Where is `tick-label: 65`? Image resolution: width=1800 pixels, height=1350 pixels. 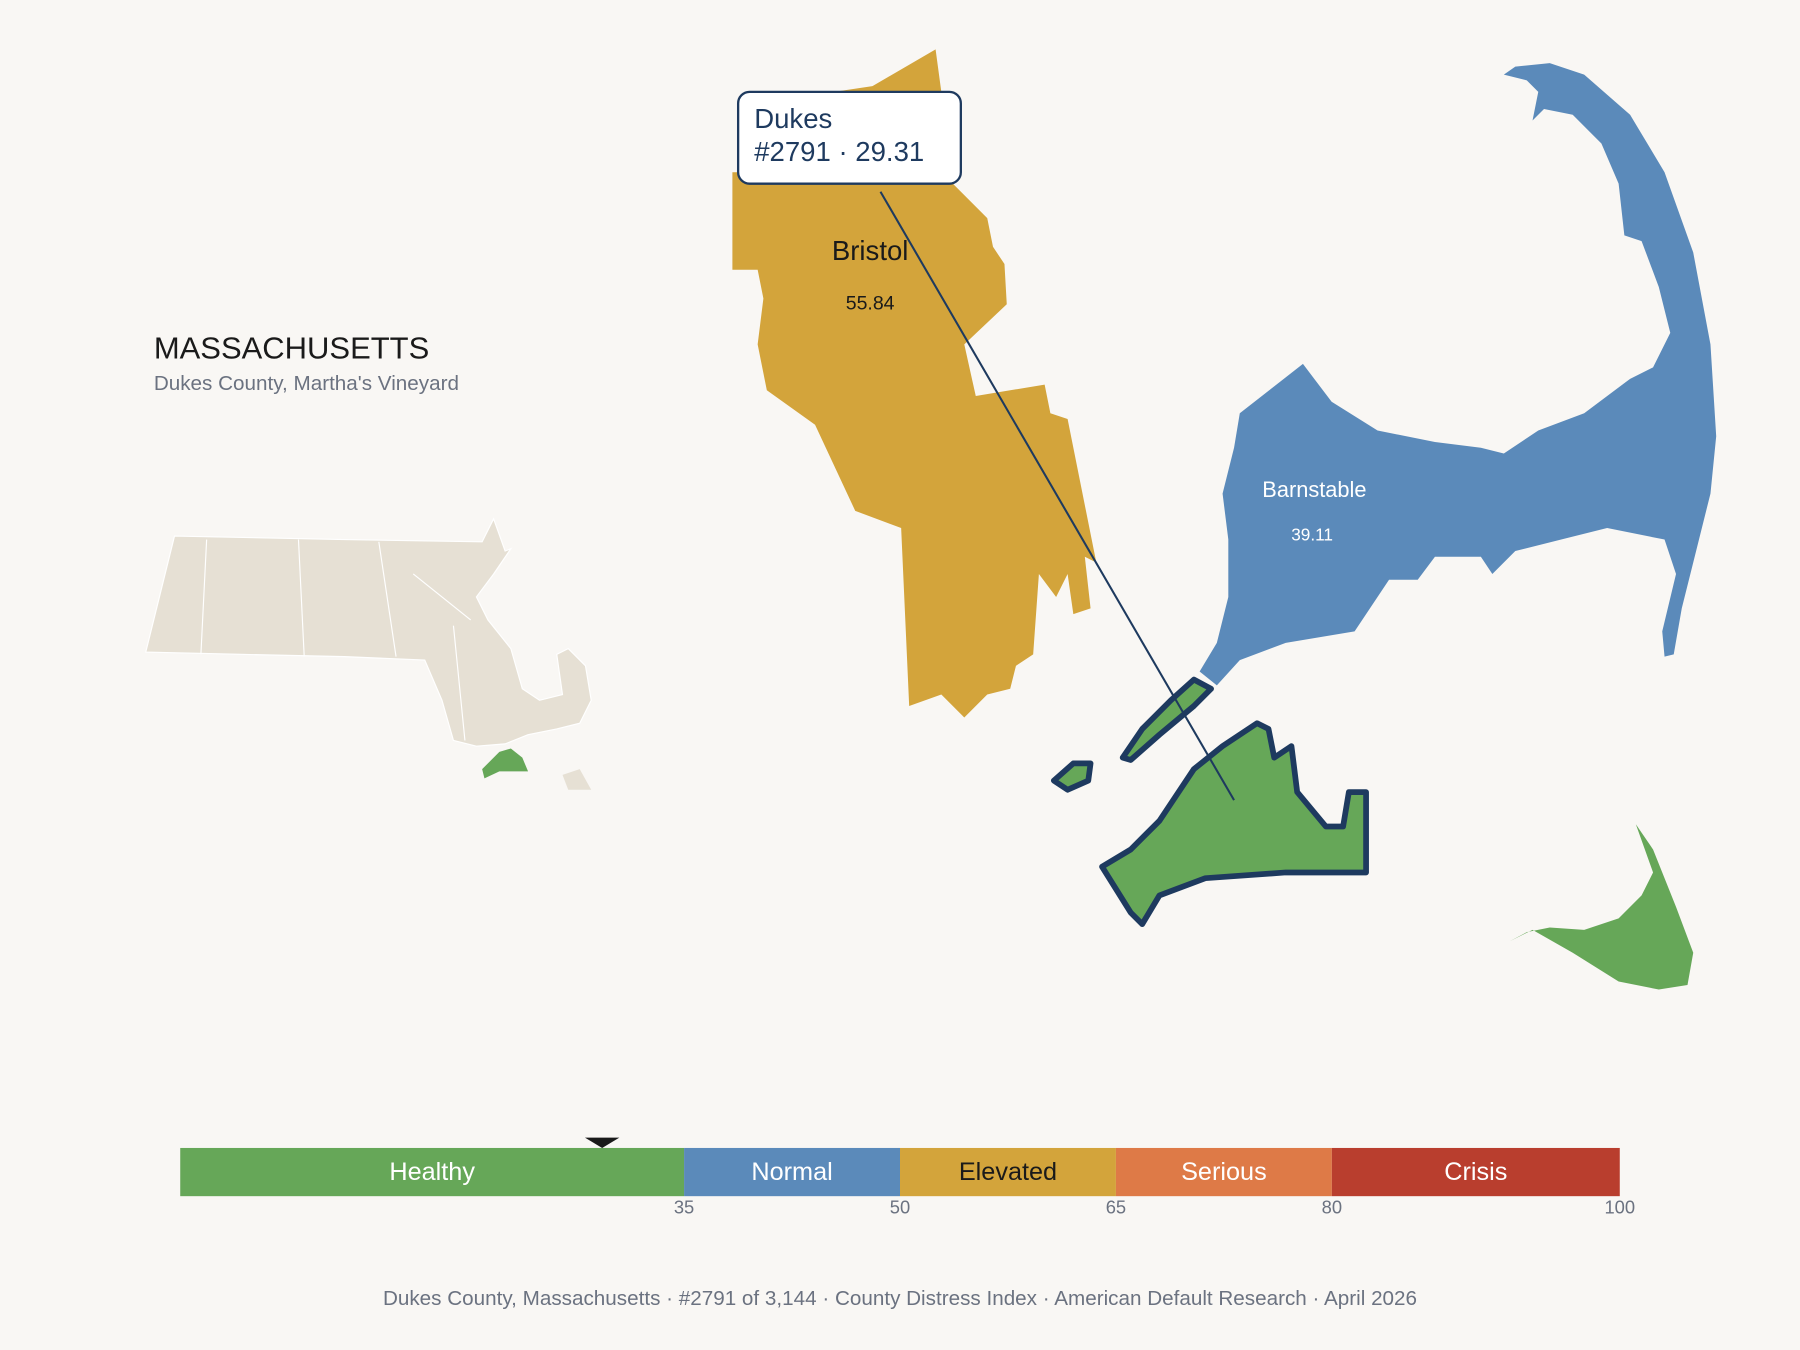 tick-label: 65 is located at coordinates (1116, 1207).